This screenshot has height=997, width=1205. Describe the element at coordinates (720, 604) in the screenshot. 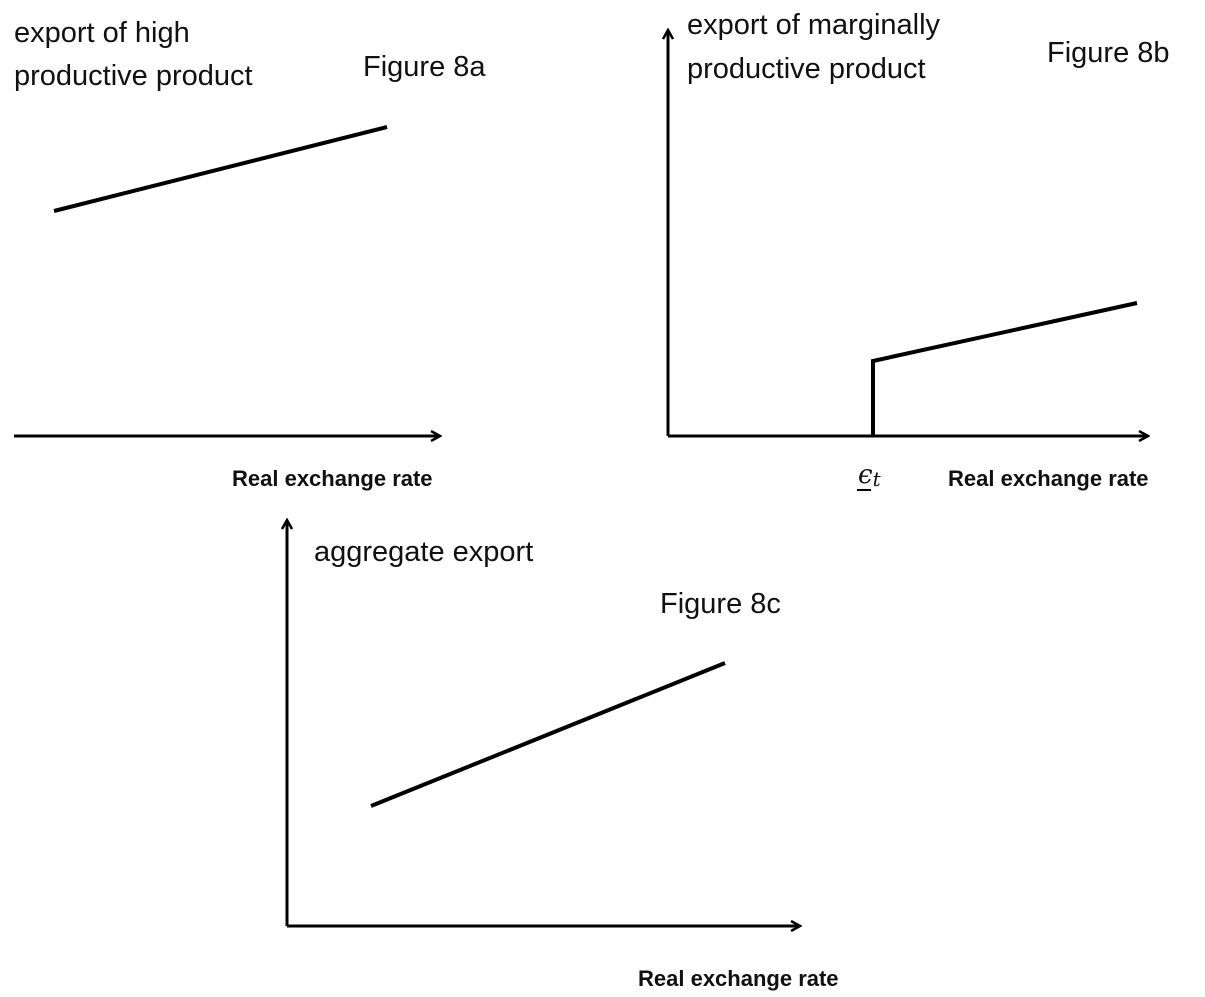

I see `figure-title: Figure 8c` at that location.